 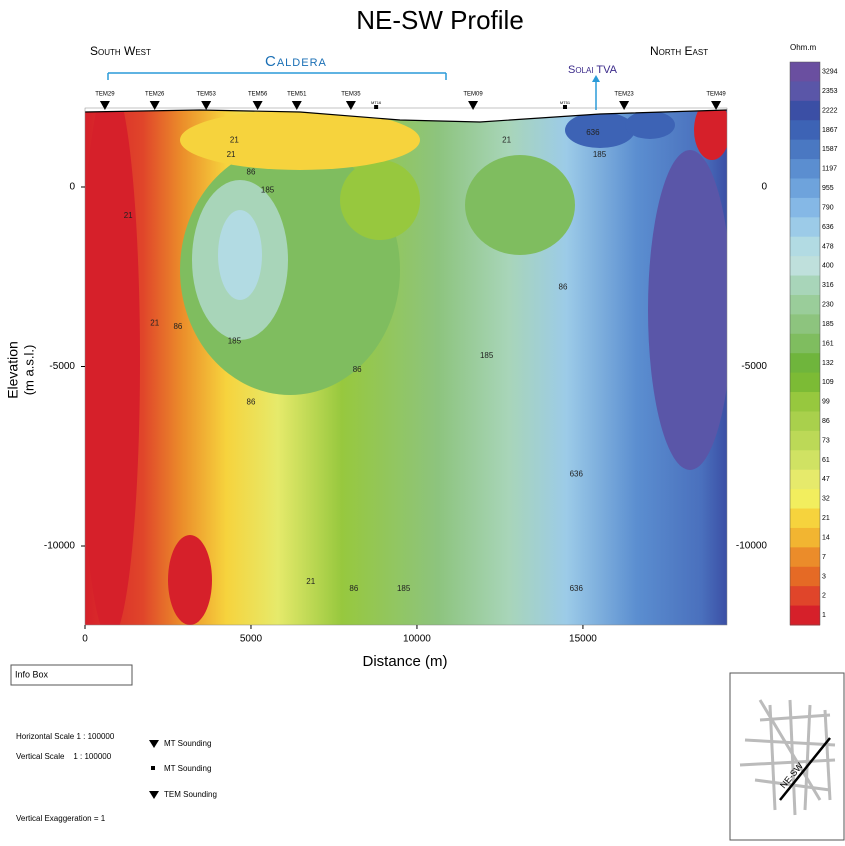 What do you see at coordinates (583, 639) in the screenshot?
I see `x-tick-label: 15000` at bounding box center [583, 639].